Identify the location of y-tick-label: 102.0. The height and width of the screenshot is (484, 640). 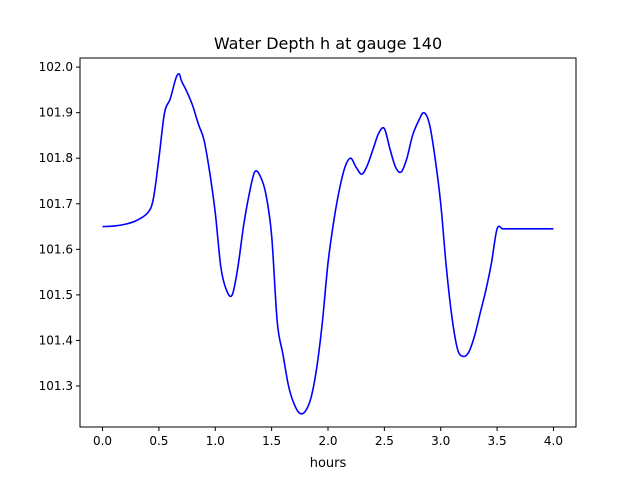
(56, 67).